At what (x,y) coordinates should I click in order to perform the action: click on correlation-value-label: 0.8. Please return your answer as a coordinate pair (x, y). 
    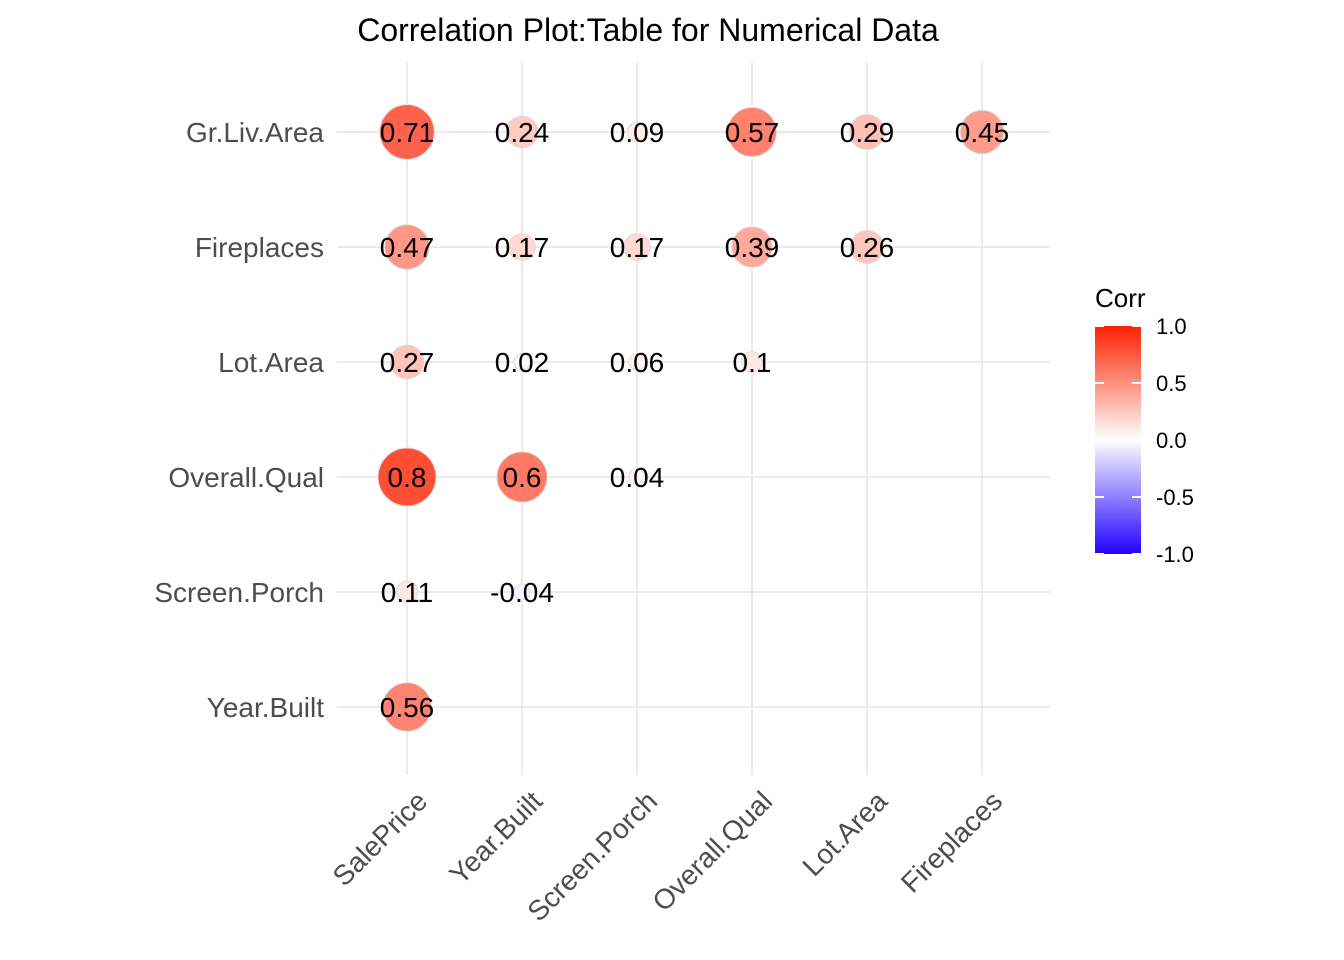
    Looking at the image, I should click on (407, 477).